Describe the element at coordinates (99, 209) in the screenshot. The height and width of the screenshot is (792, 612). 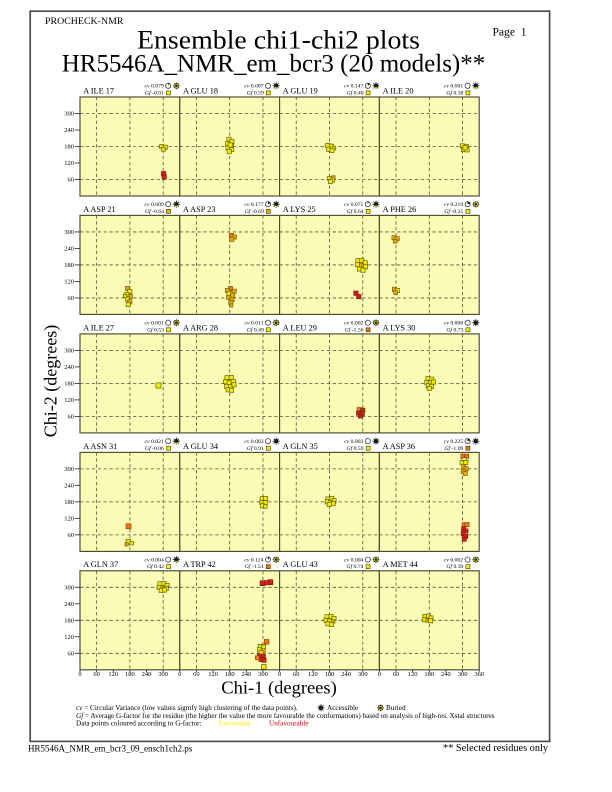
I see `svg-text: A ASP 21` at that location.